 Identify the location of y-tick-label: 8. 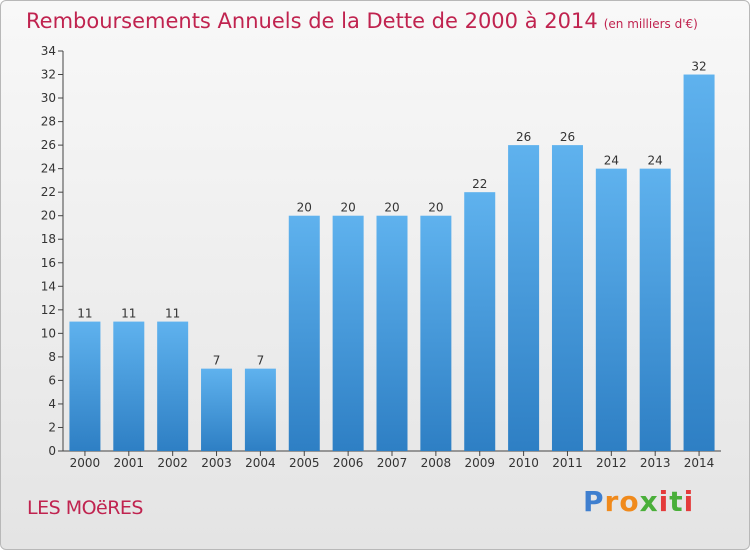
(52, 357).